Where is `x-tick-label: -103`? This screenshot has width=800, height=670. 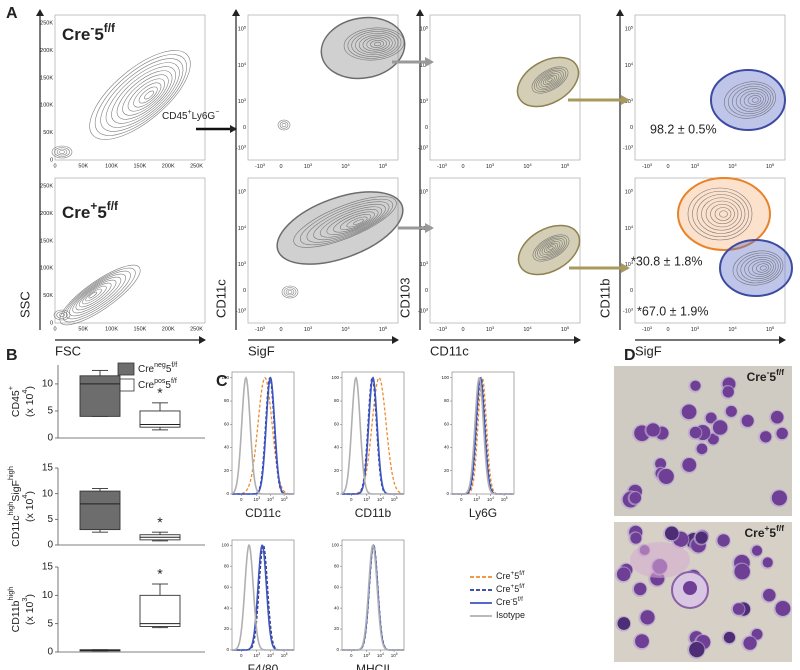
x-tick-label: -103 is located at coordinates (442, 329).